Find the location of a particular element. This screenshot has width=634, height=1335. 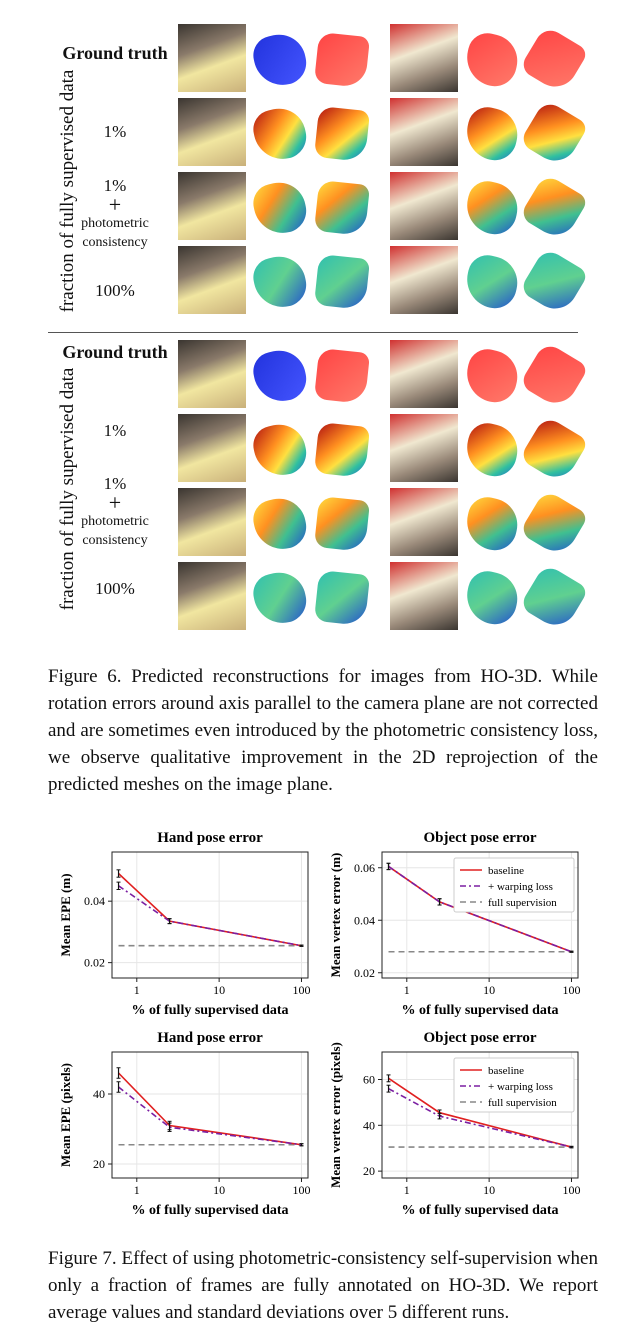

row-label-1pct-photometric: 1% + photometric consistency is located at coordinates (115, 214).